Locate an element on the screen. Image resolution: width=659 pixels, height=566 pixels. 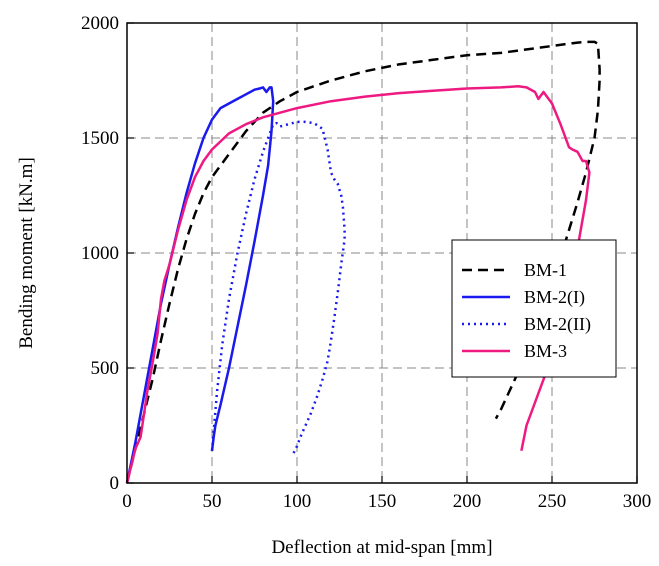
legend-box is located at coordinates (534, 308).